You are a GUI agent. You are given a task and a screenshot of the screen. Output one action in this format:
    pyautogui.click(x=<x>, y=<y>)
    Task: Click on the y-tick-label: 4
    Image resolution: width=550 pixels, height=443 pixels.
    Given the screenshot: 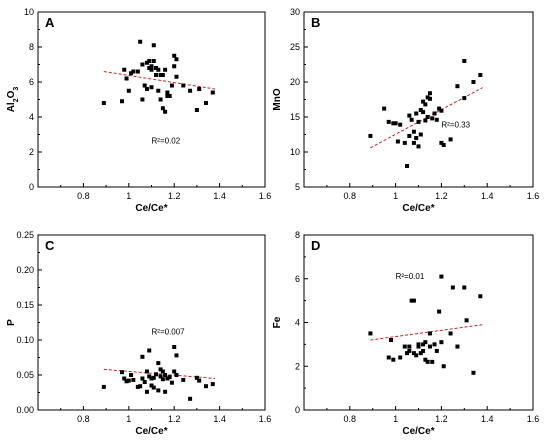 What is the action you would take?
    pyautogui.click(x=31, y=117)
    